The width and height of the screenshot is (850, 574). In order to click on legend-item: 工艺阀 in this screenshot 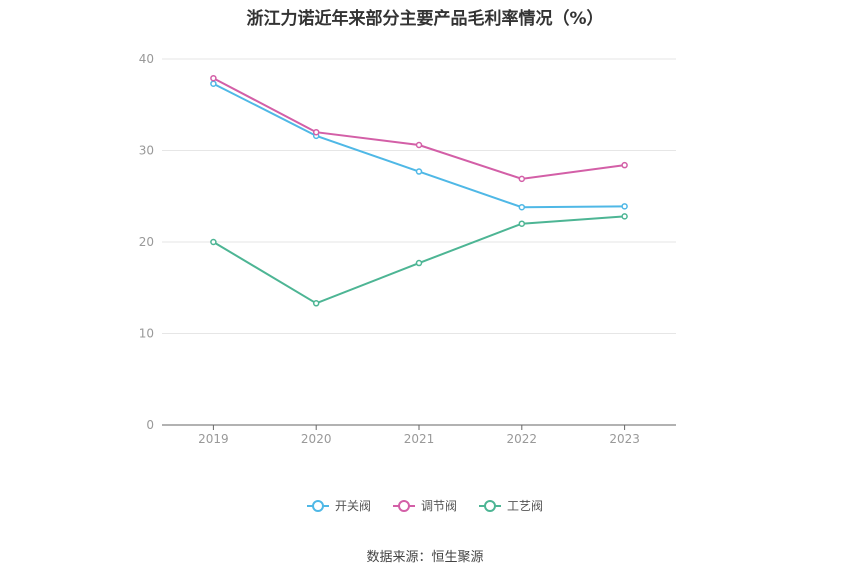, I will do `click(511, 505)`.